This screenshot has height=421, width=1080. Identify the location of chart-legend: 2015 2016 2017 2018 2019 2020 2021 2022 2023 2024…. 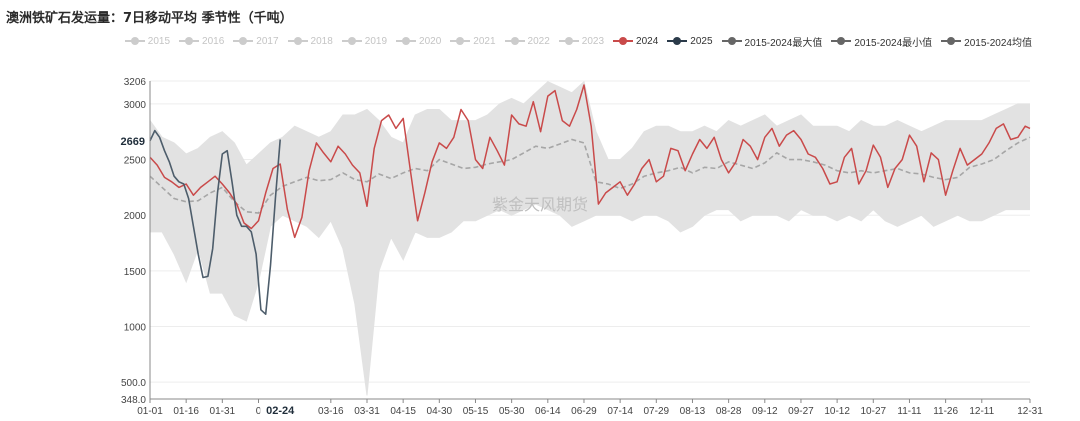
(540, 41).